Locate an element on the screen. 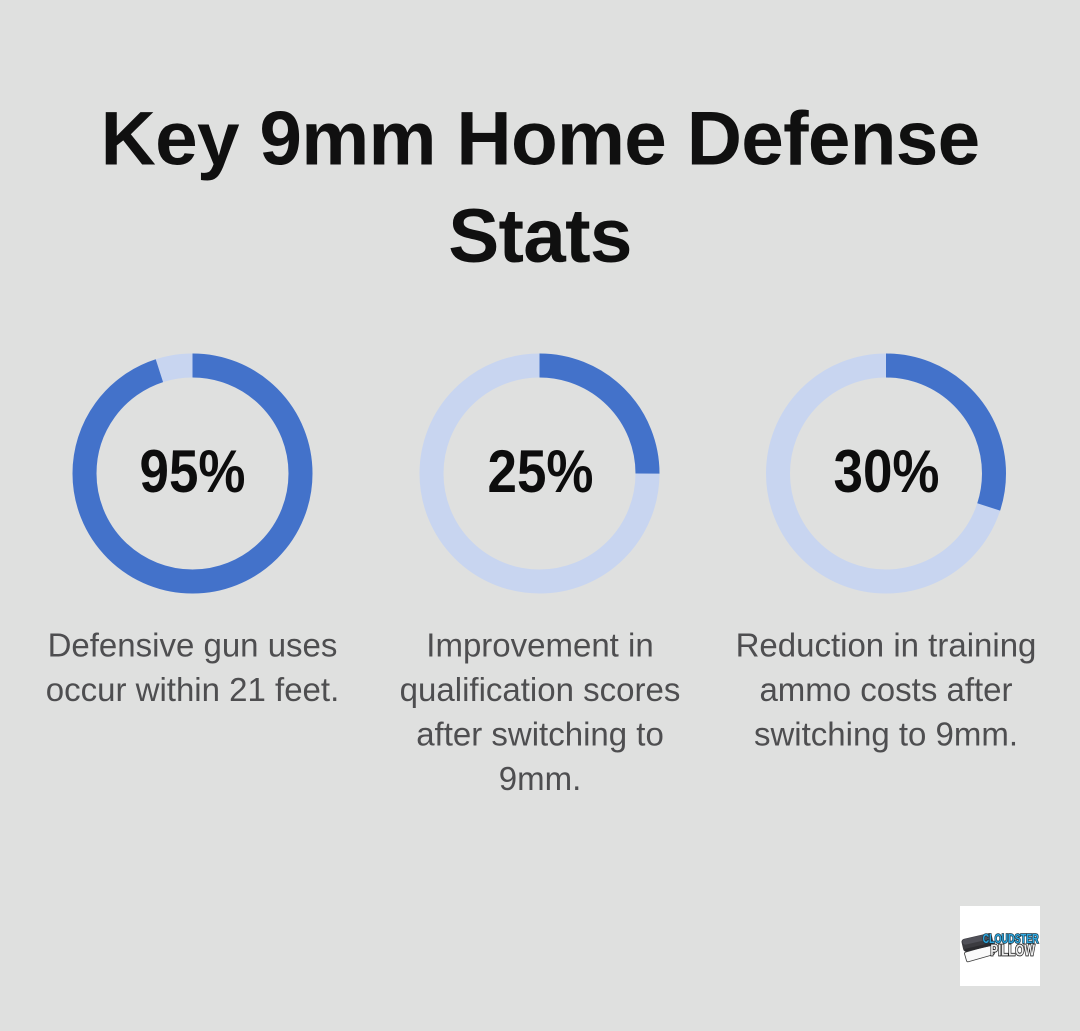 Image resolution: width=1080 pixels, height=1031 pixels. svg-text: Defensive gun uses is located at coordinates (193, 645).